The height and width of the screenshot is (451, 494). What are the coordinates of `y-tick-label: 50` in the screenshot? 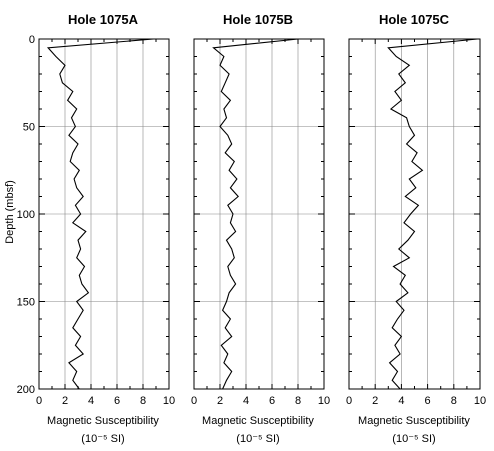 It's located at (29, 128).